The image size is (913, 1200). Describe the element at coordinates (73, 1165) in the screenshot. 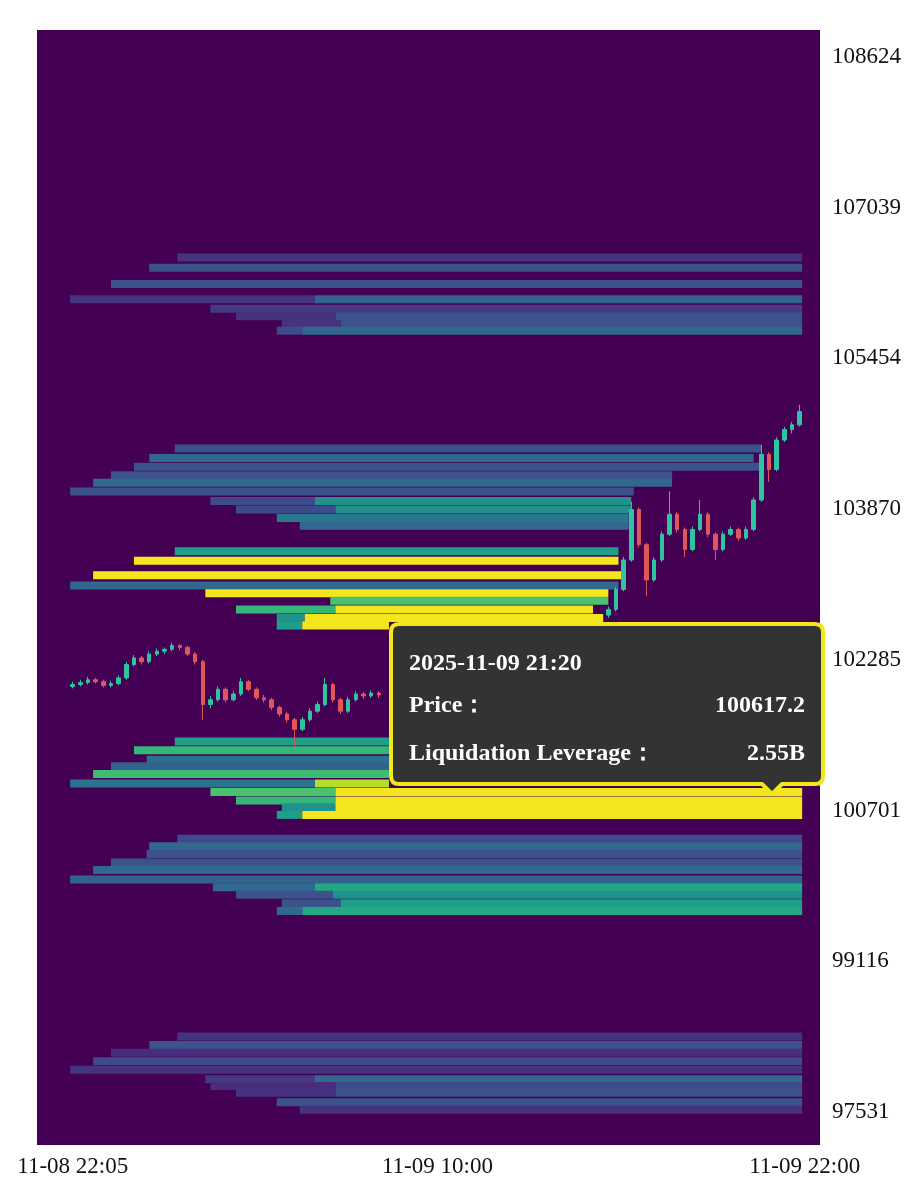

I see `x-tick-label: 11-08 22:05` at that location.